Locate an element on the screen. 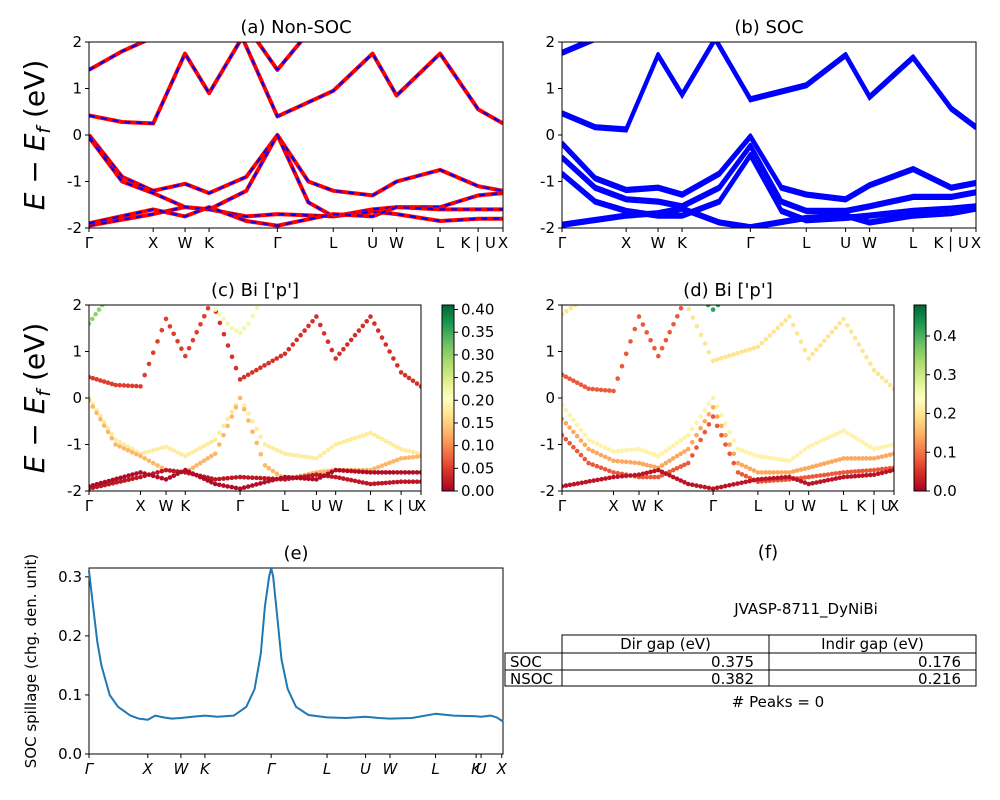 Image resolution: width=1000 pixels, height=800 pixels. panel-d-y-tick-label: 1 is located at coordinates (550, 352).